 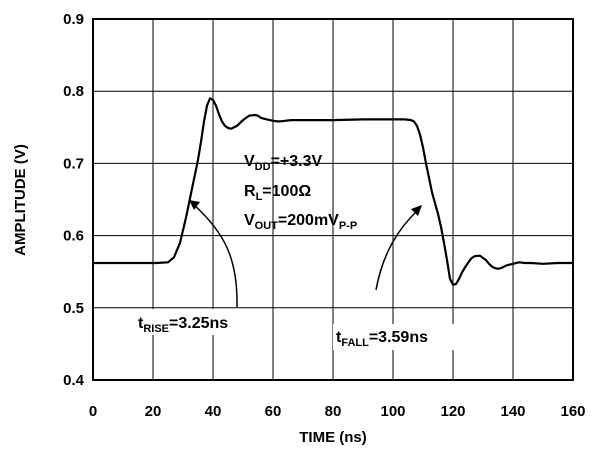 What do you see at coordinates (249, 161) in the screenshot?
I see `annotation-vdd-main: V` at bounding box center [249, 161].